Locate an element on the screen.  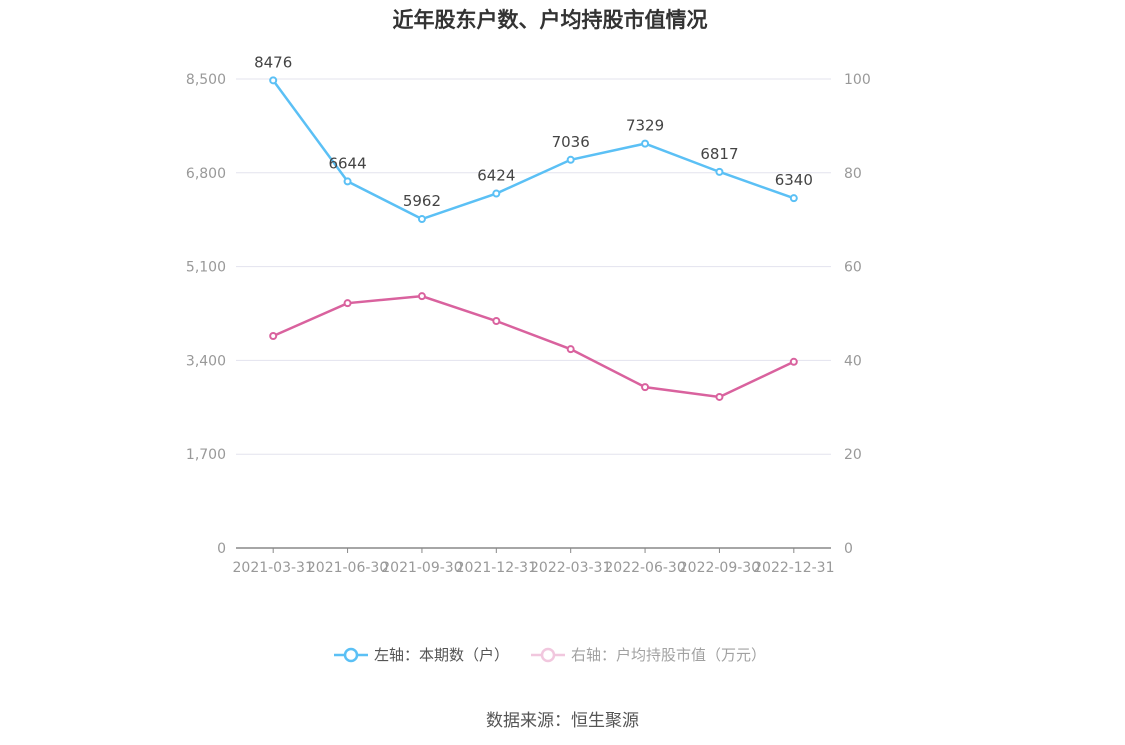
y-left-tick-label: 0 is located at coordinates (221, 549).